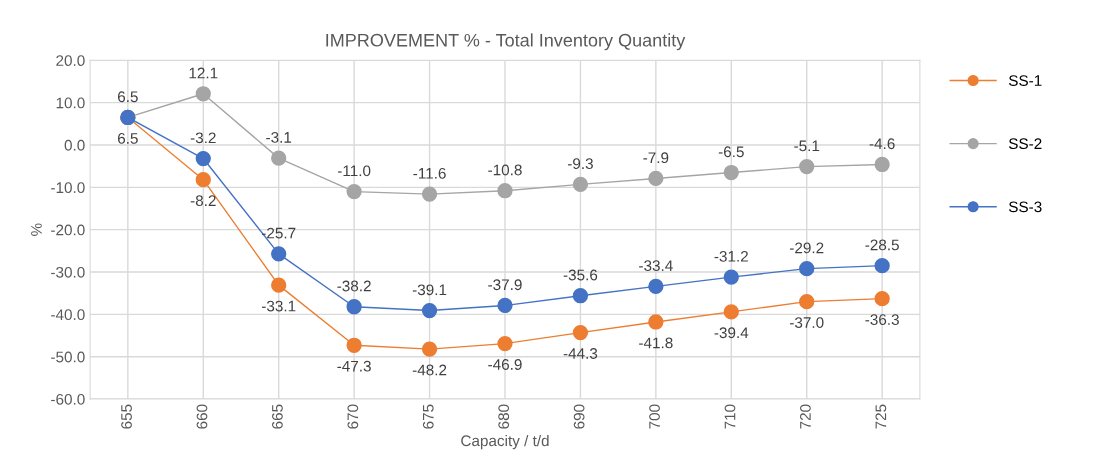 The image size is (1099, 464). I want to click on x-tick-label: 720, so click(805, 416).